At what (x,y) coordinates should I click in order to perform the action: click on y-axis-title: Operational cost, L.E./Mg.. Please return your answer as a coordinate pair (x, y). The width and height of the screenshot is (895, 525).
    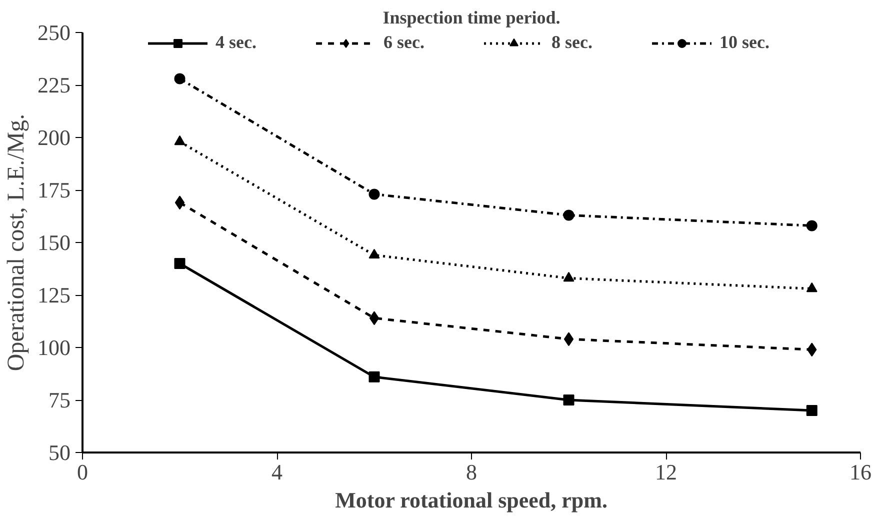
    Looking at the image, I should click on (17, 243).